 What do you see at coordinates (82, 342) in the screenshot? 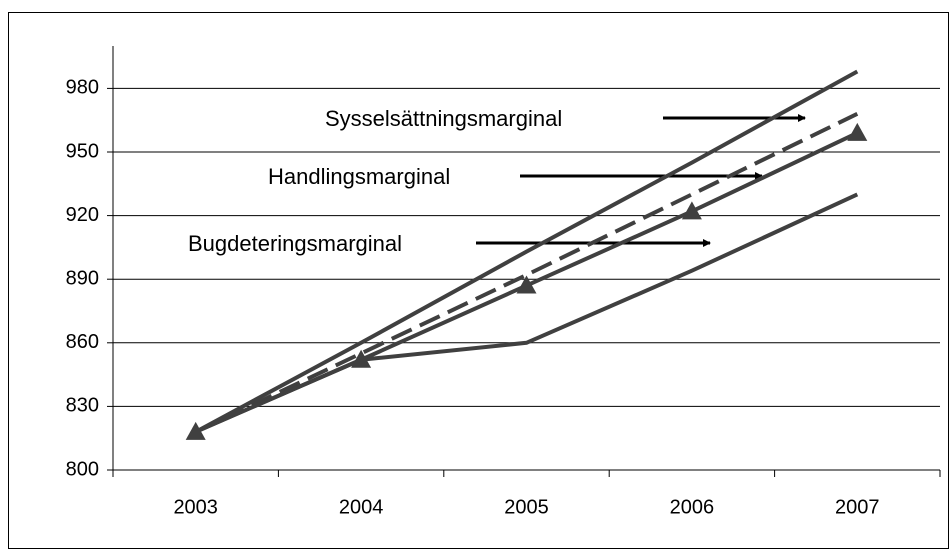
I see `y-tick-label: 860` at bounding box center [82, 342].